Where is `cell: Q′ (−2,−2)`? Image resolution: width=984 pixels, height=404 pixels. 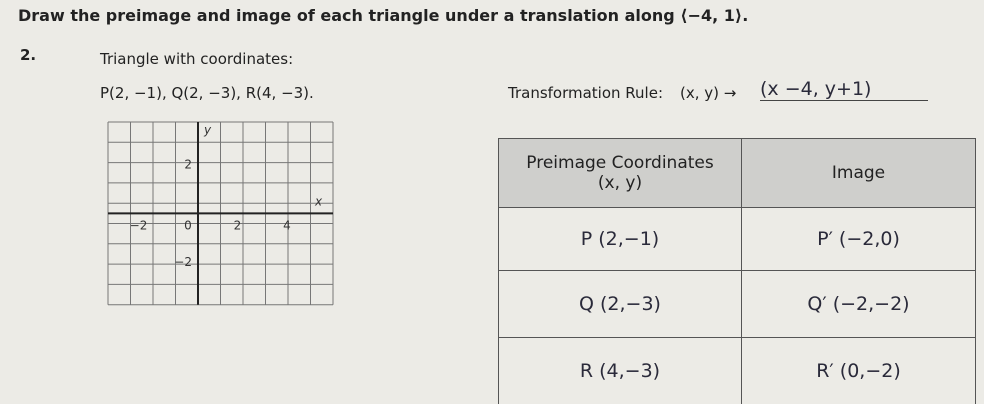 cell: Q′ (−2,−2) is located at coordinates (858, 304).